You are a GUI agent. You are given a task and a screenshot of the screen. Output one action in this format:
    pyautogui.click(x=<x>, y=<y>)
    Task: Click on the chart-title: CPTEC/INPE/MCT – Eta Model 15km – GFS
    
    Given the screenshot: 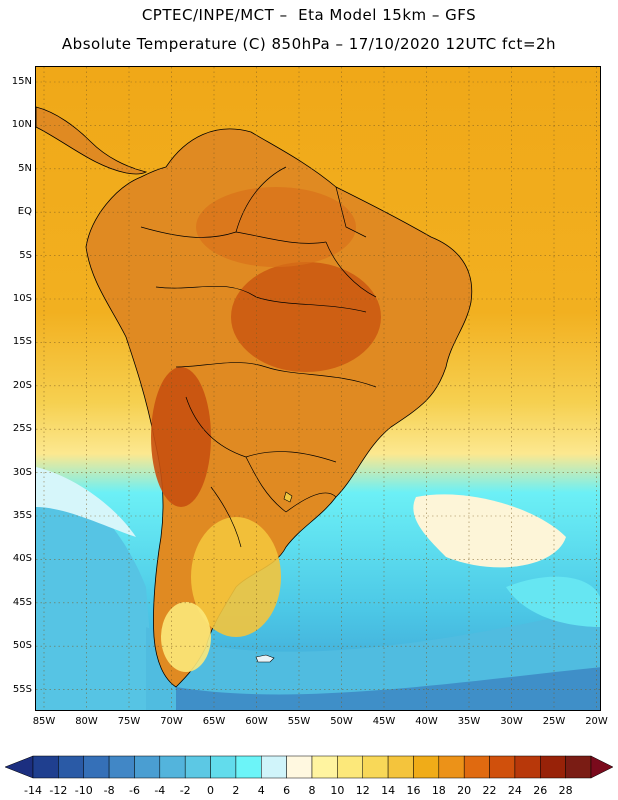 What is the action you would take?
    pyautogui.click(x=309, y=15)
    